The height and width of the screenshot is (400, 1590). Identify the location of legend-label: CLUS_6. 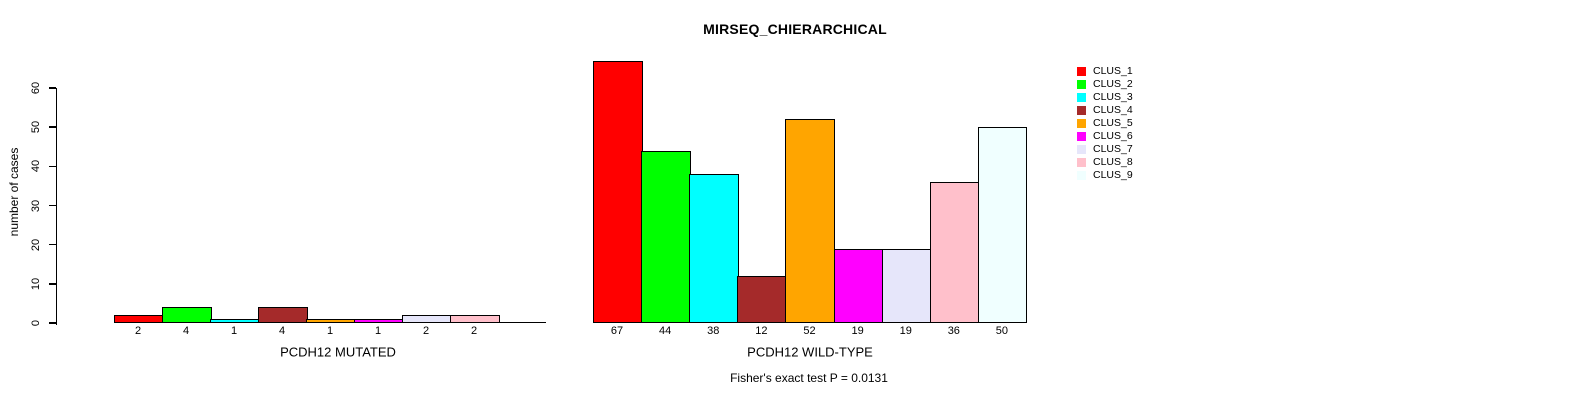
(1113, 136).